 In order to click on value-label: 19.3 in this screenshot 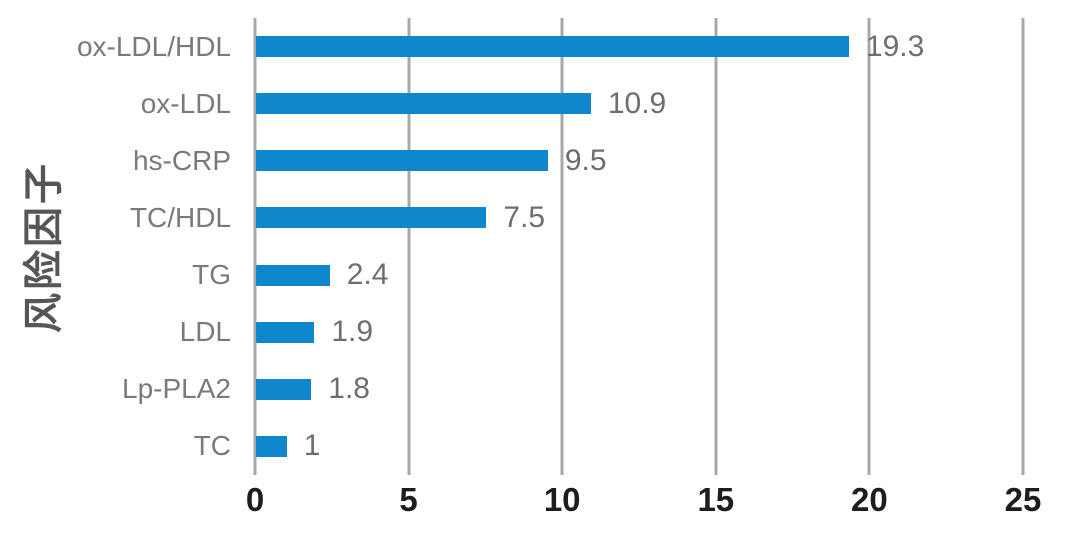, I will do `click(895, 46)`.